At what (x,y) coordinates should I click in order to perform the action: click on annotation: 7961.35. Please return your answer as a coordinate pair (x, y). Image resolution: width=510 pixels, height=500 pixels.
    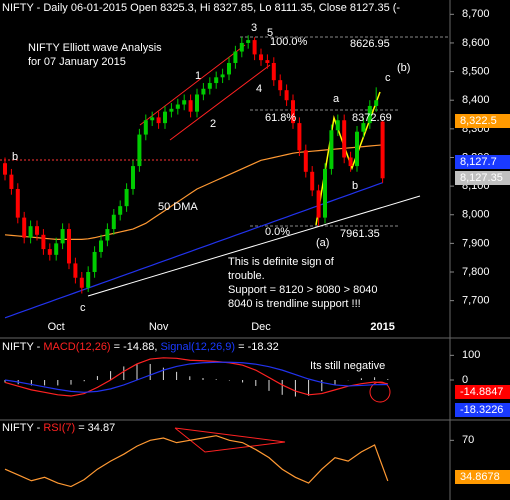
    Looking at the image, I should click on (360, 234).